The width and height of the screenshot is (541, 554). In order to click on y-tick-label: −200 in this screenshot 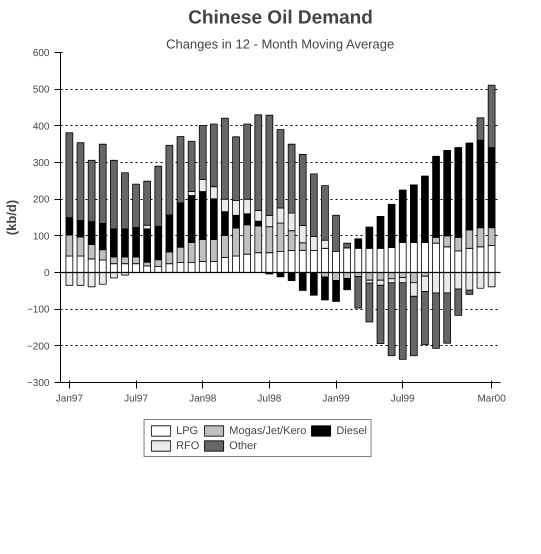, I will do `click(38, 346)`.